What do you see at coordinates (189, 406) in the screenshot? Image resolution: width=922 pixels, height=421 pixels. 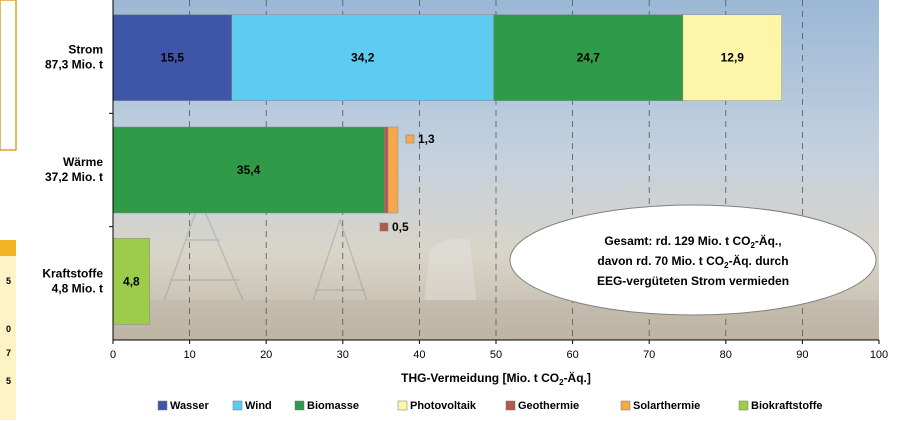 I see `legend-label: Wasser` at bounding box center [189, 406].